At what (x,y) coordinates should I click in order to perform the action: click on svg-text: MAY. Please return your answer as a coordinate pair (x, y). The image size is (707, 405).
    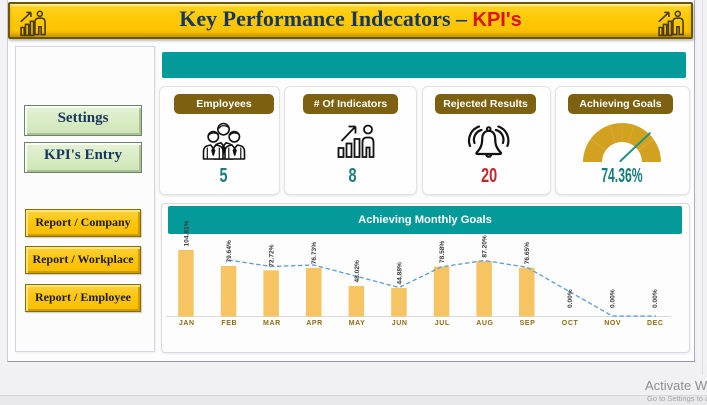
    Looking at the image, I should click on (357, 323).